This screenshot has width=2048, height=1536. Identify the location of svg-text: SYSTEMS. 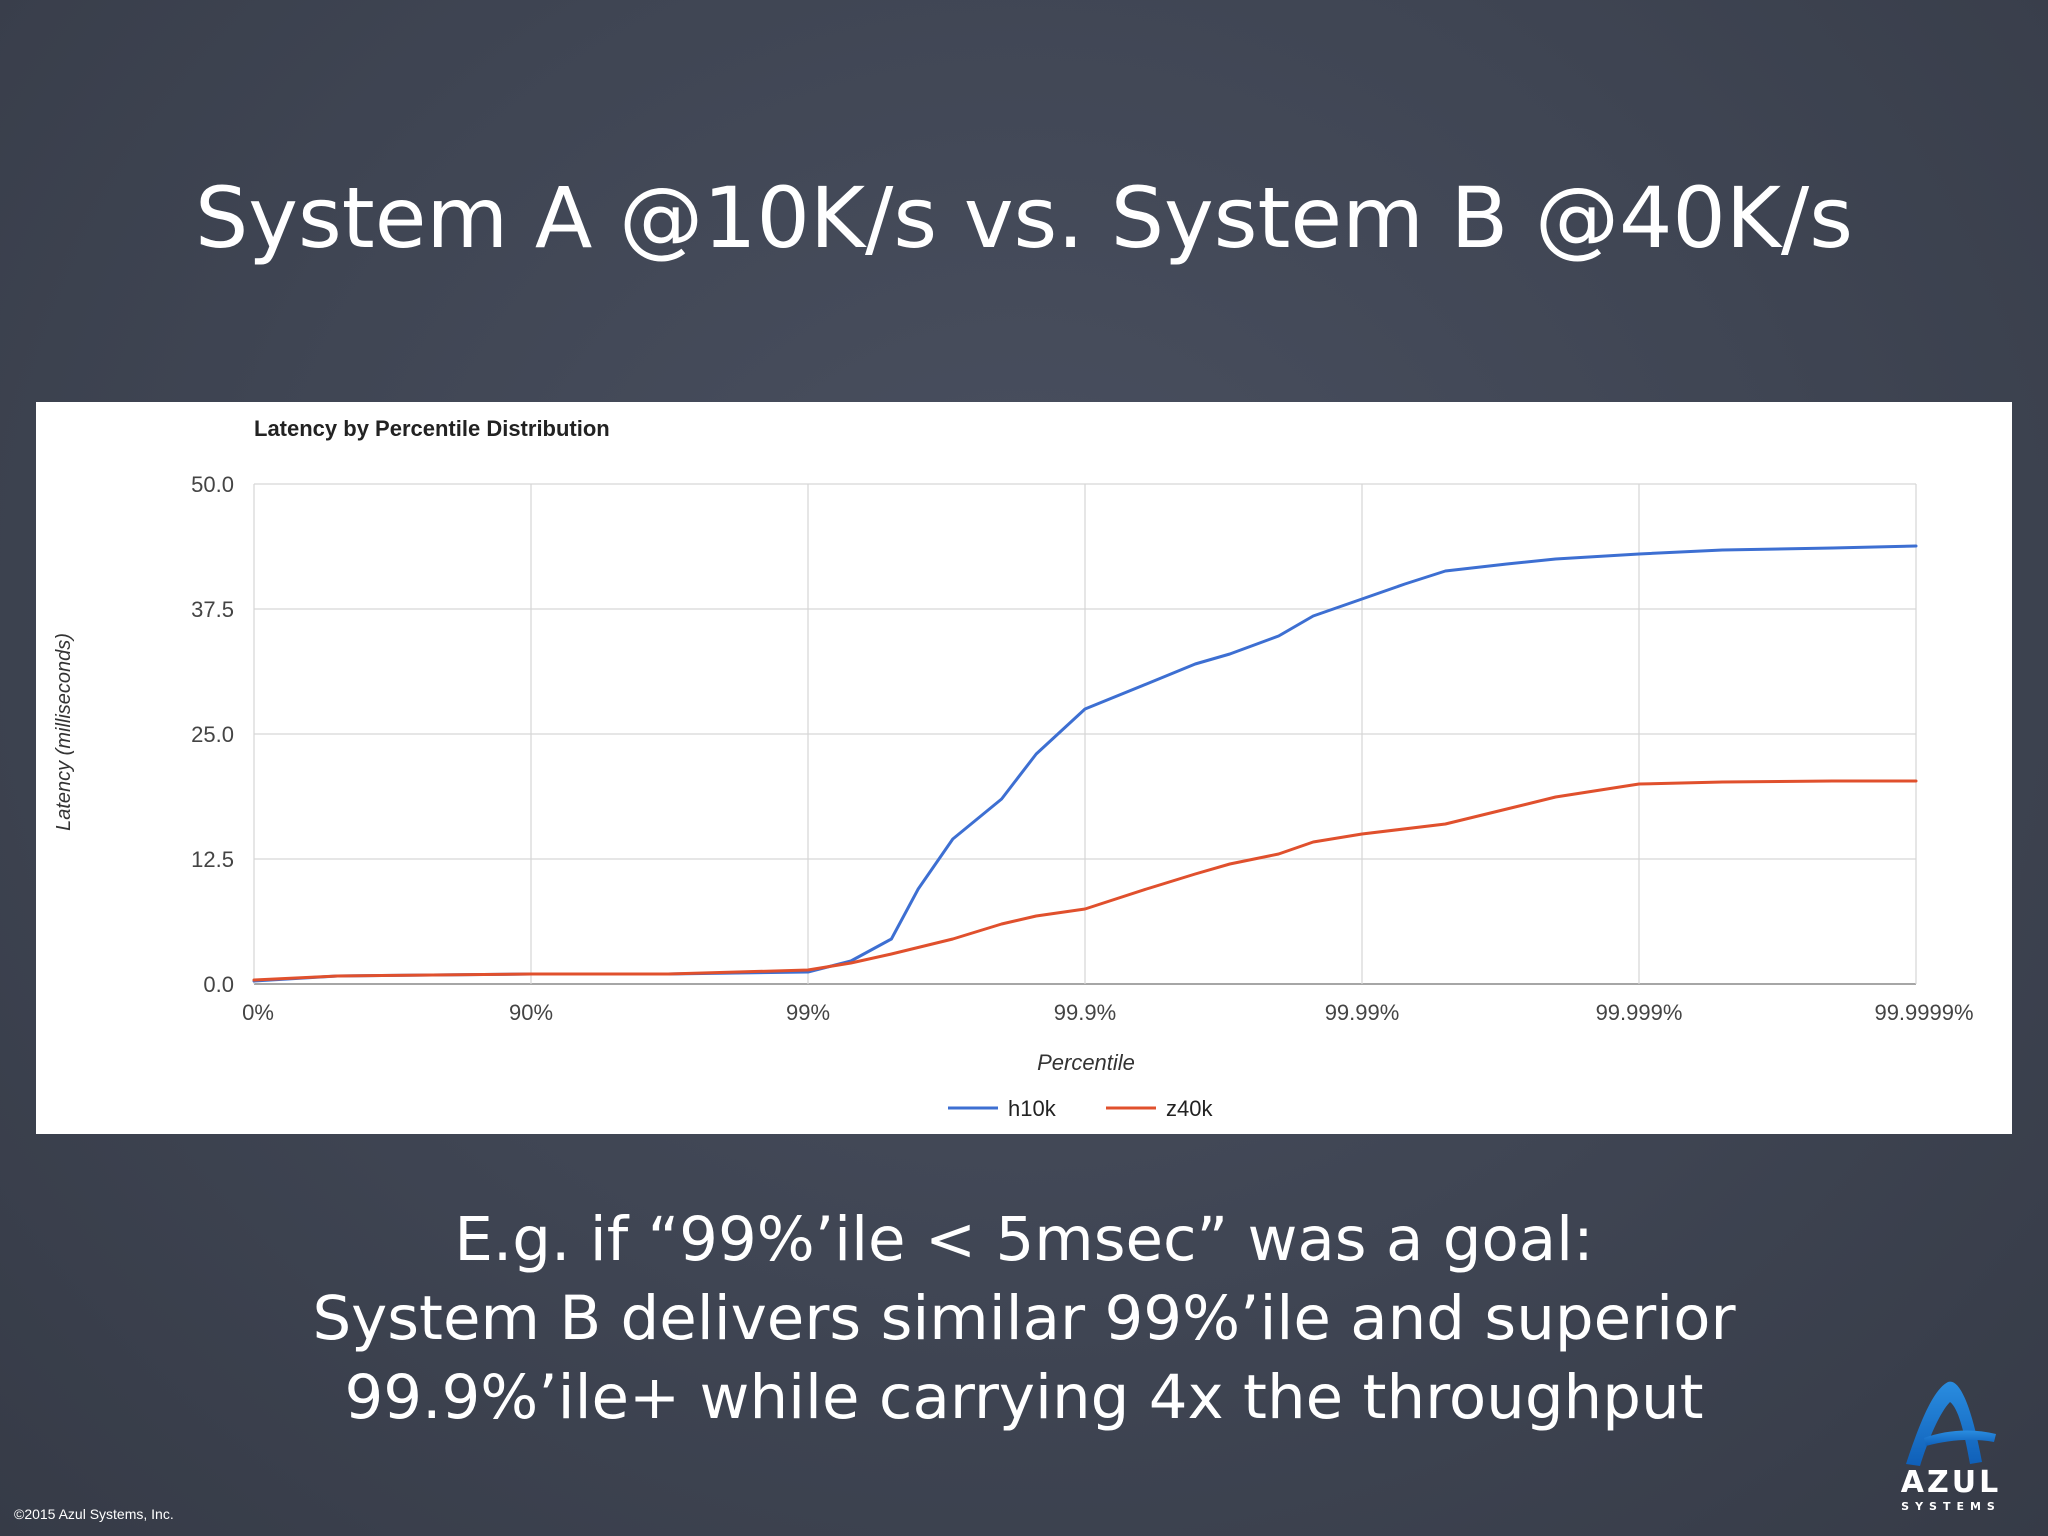
(1951, 1506).